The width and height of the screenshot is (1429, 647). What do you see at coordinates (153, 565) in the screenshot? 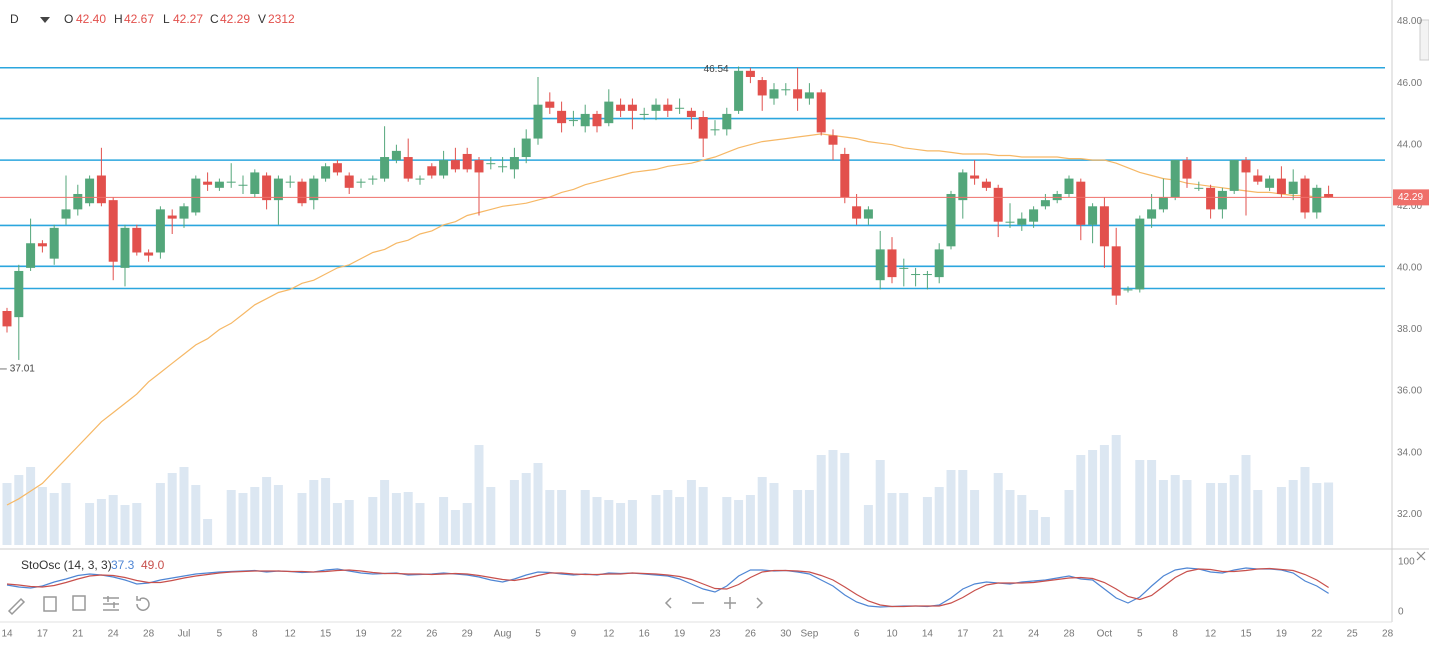
I see `indicator-value: 49.0` at bounding box center [153, 565].